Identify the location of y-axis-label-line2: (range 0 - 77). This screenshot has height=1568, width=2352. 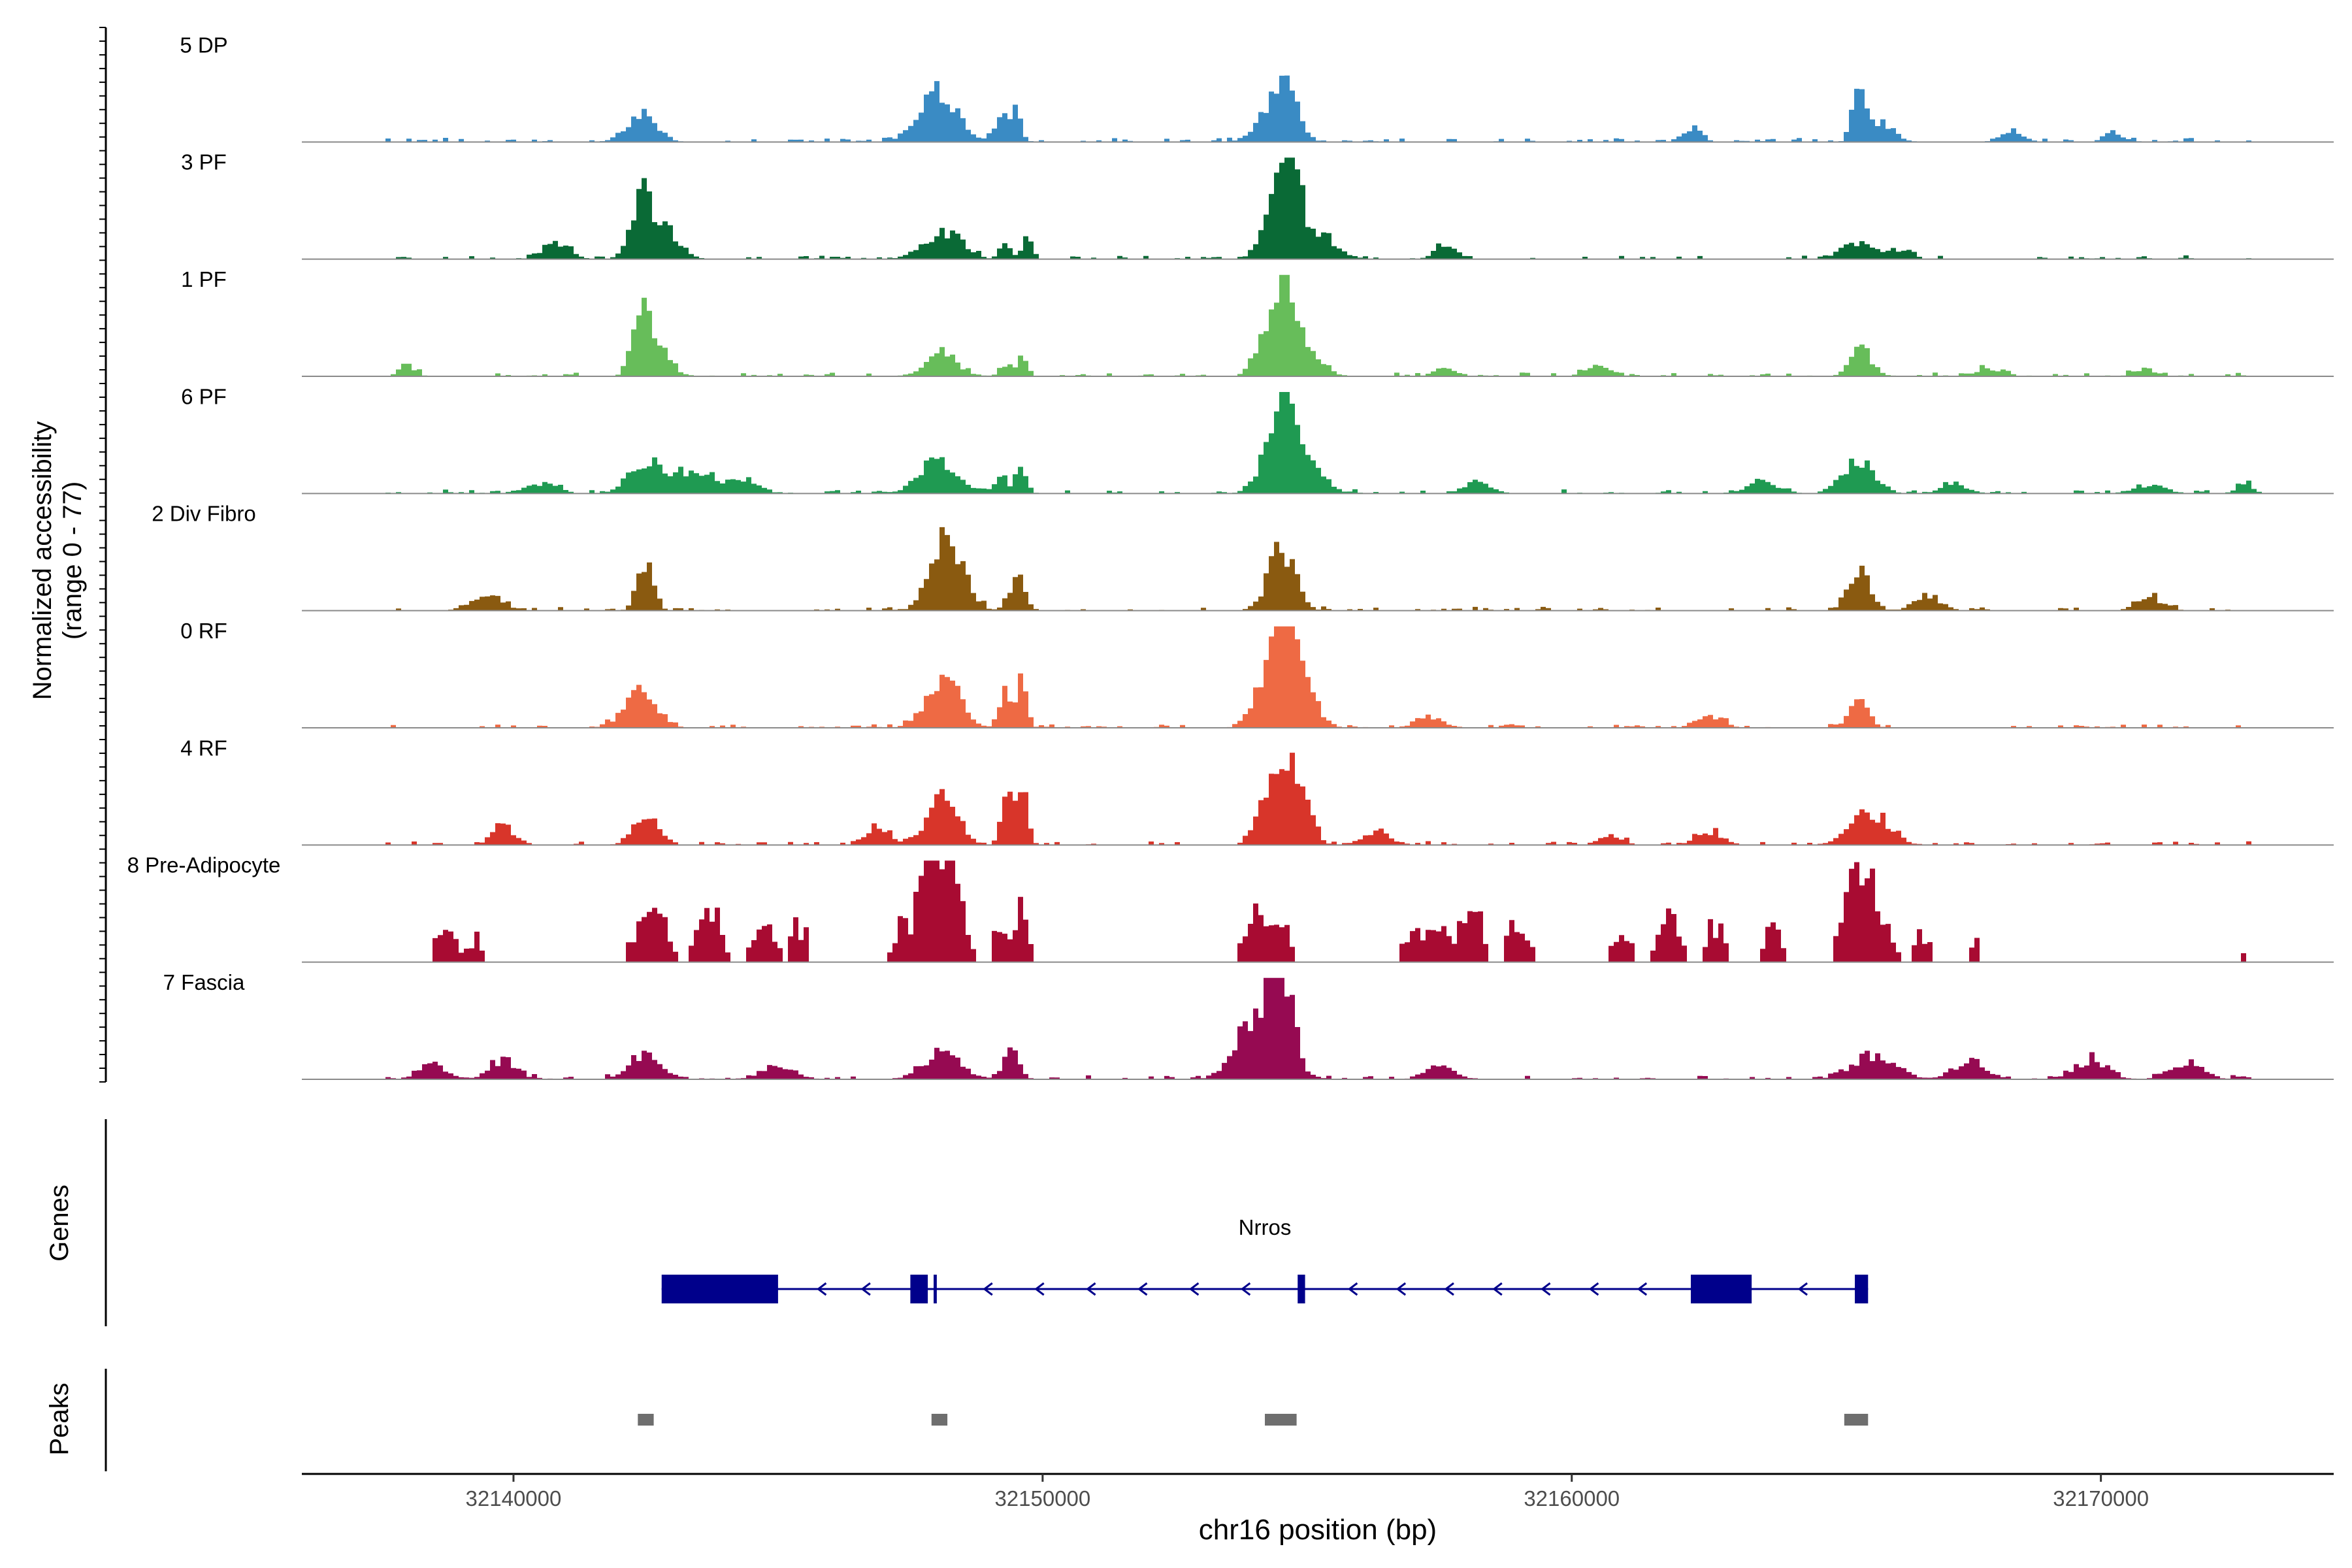
(72, 561).